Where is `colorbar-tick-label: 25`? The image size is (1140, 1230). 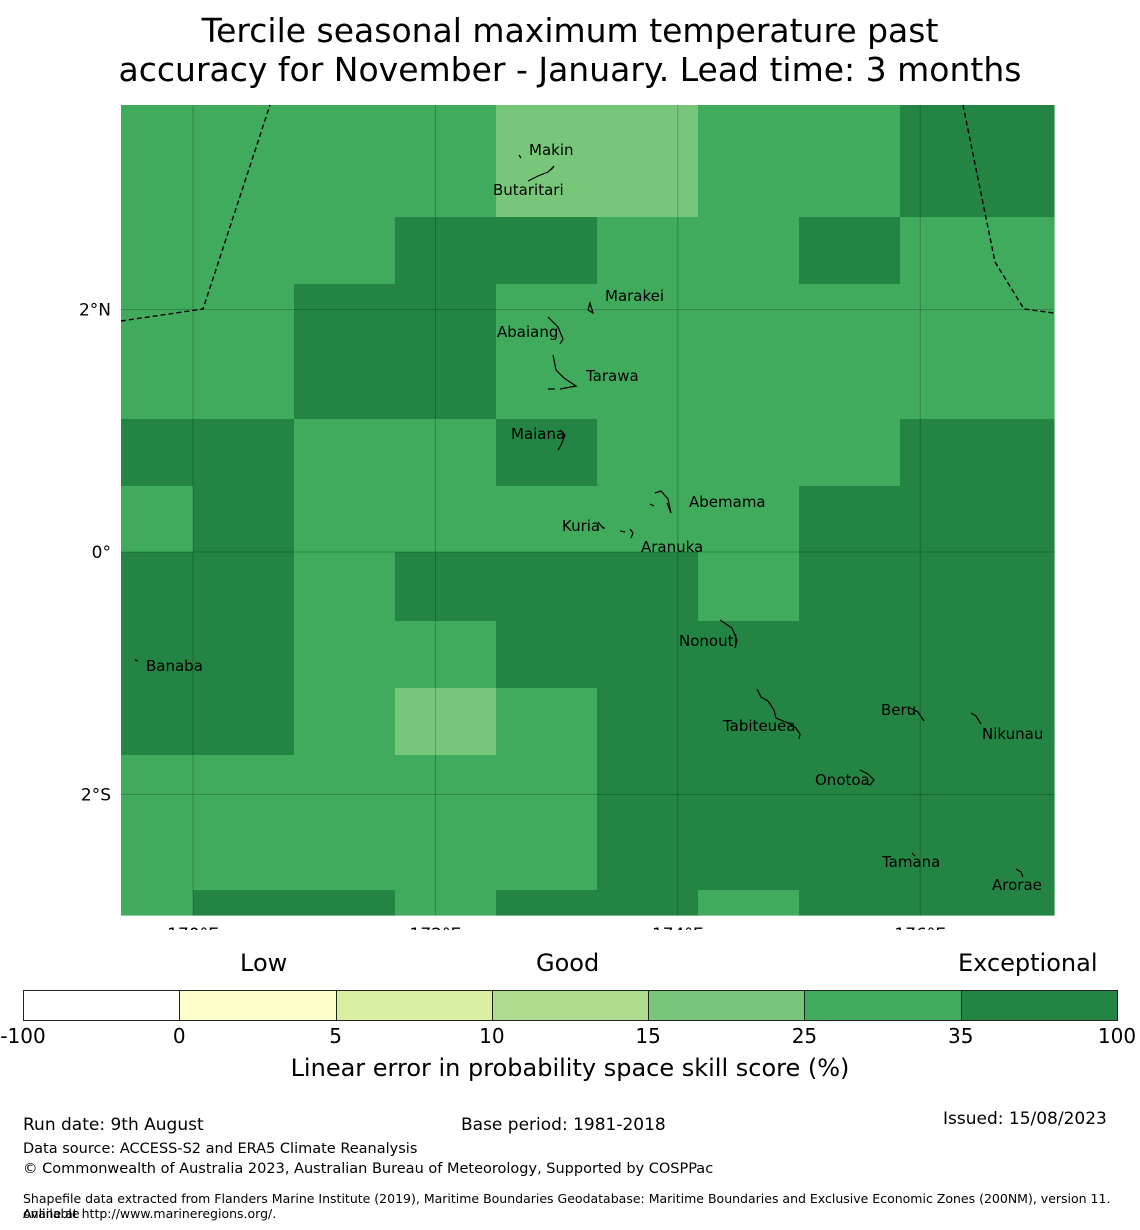 colorbar-tick-label: 25 is located at coordinates (804, 1036).